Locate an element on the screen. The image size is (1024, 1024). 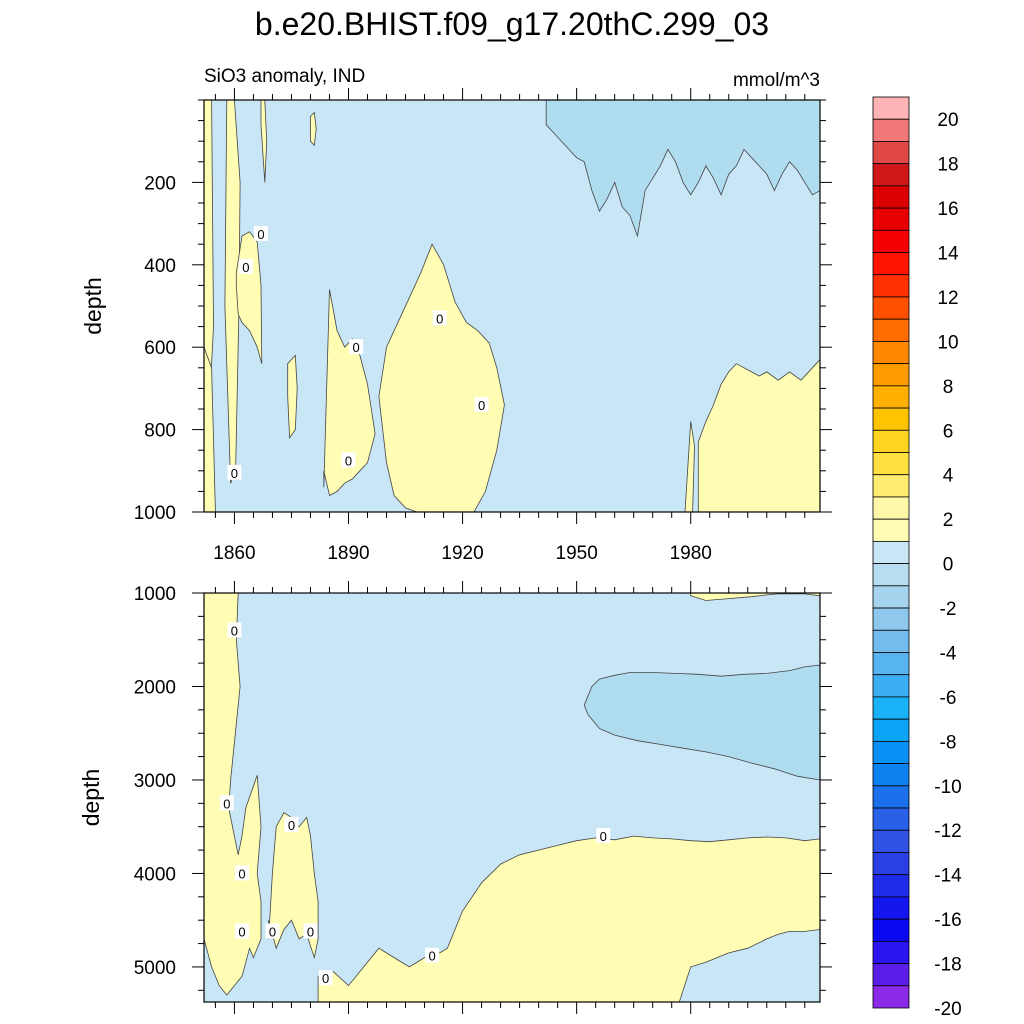
colorbar-label: 4 is located at coordinates (948, 476).